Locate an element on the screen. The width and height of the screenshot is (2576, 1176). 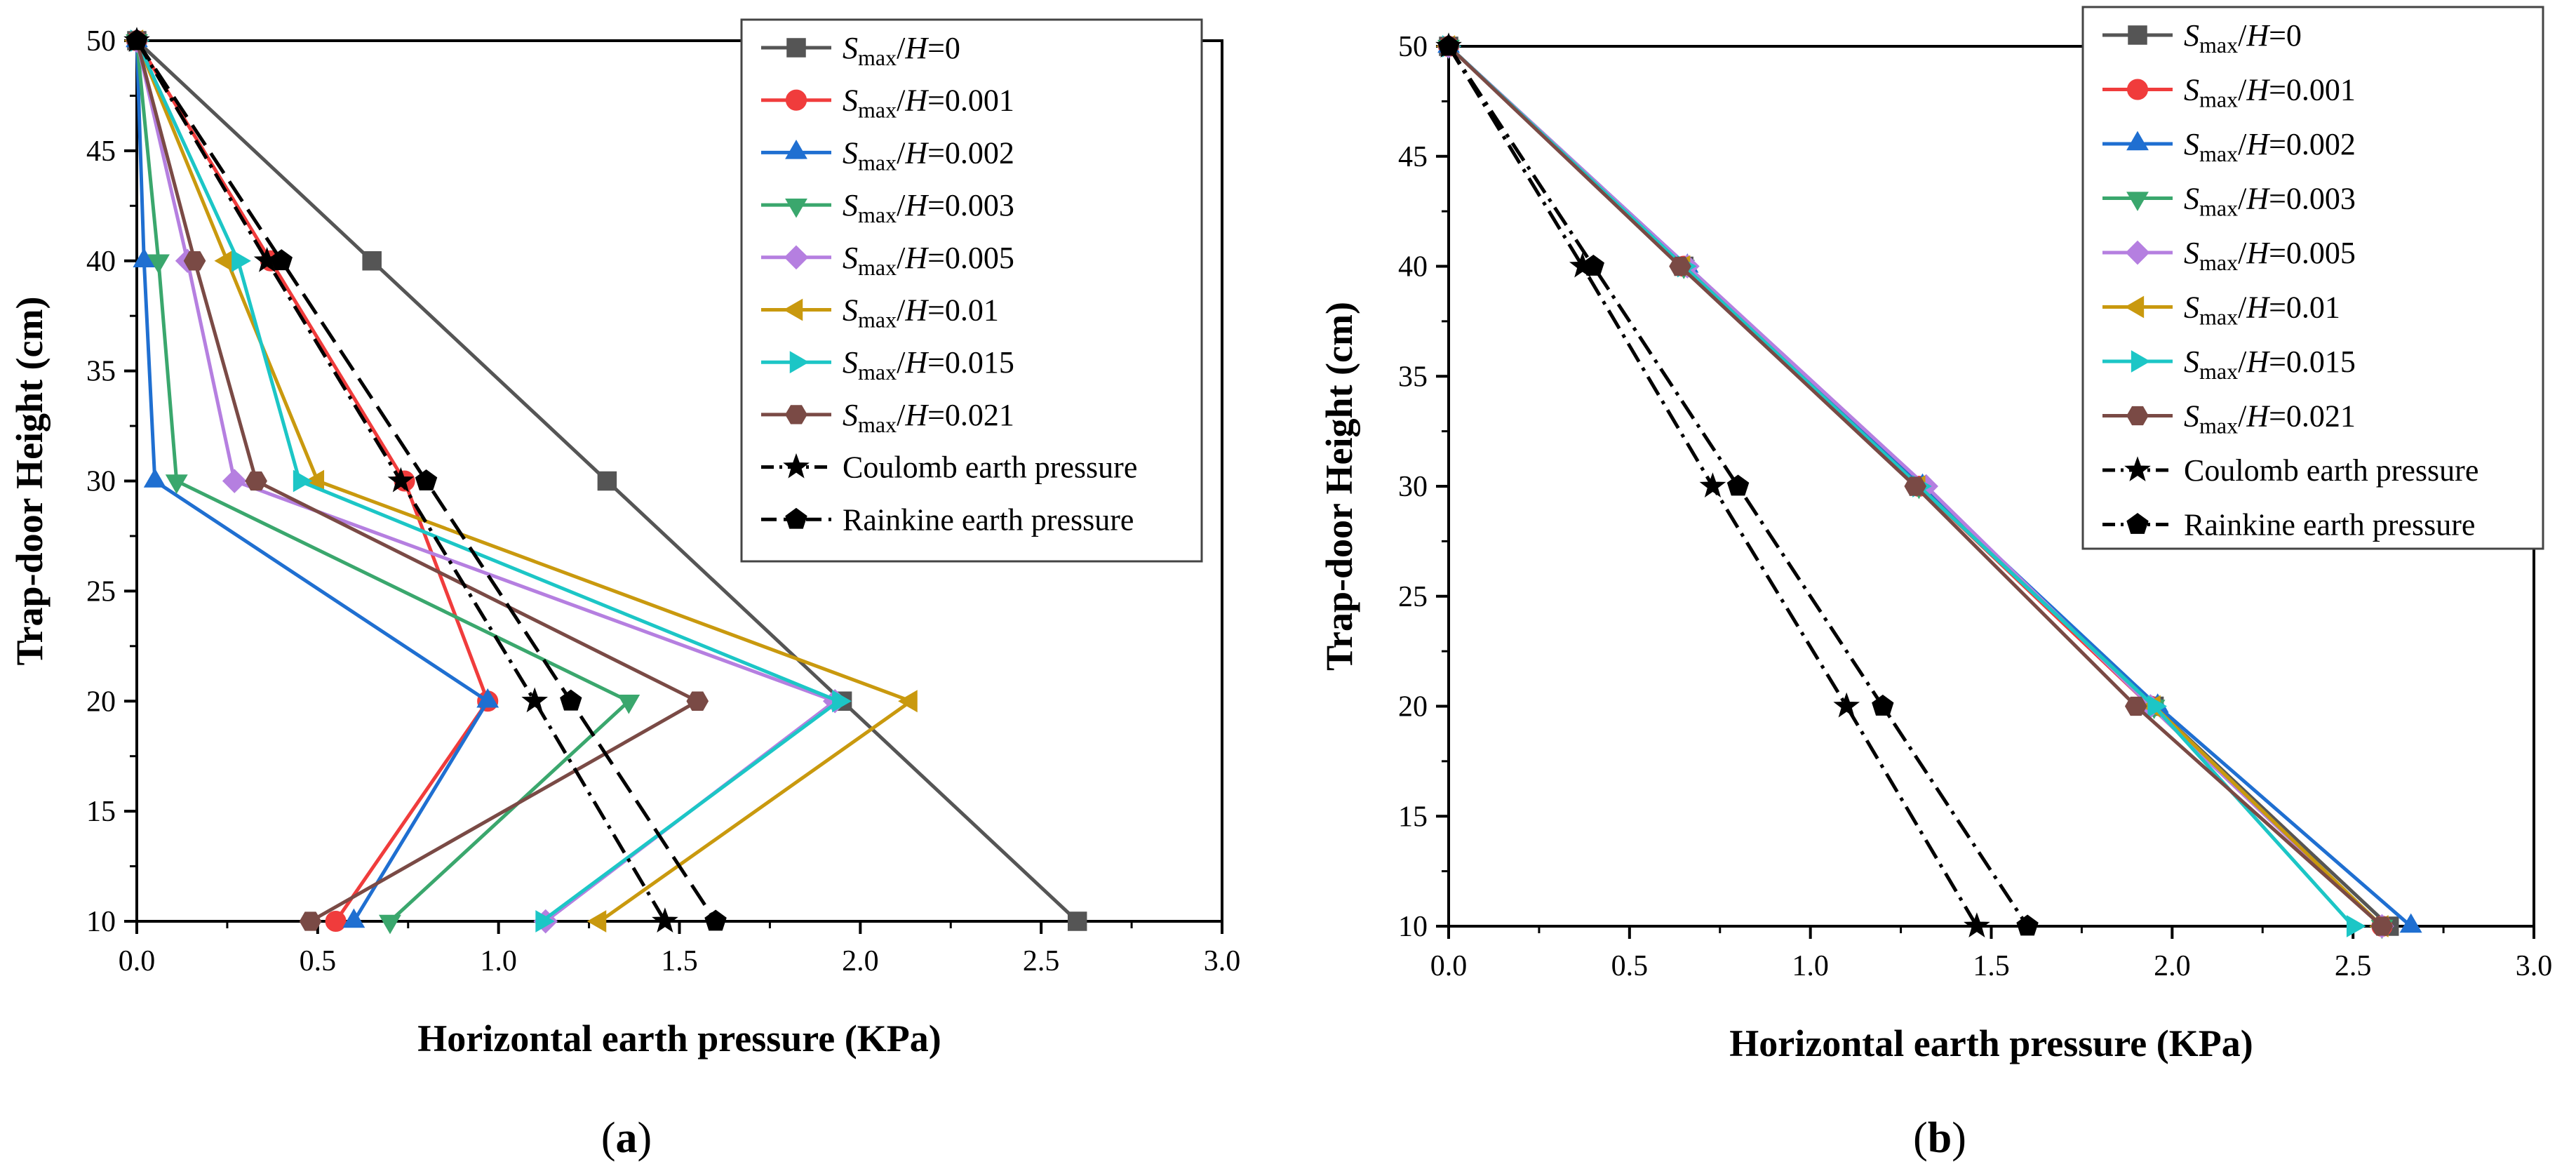
legend-value: =0.01 is located at coordinates (963, 310).